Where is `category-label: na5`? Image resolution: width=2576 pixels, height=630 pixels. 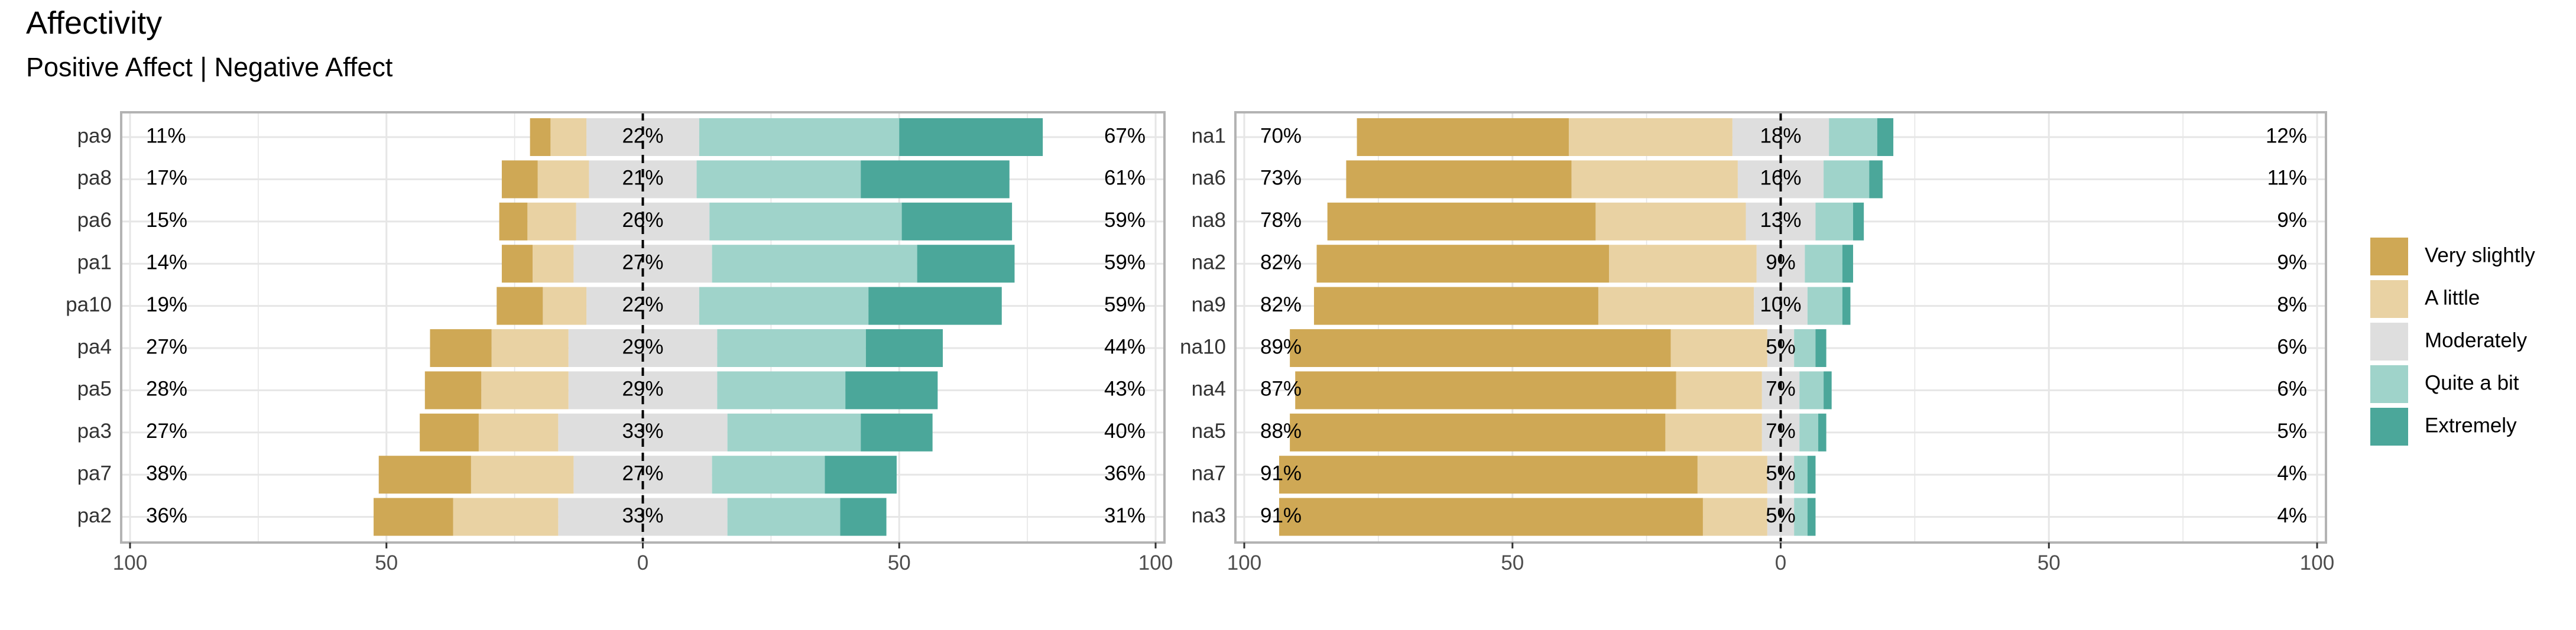
category-label: na5 is located at coordinates (1209, 431).